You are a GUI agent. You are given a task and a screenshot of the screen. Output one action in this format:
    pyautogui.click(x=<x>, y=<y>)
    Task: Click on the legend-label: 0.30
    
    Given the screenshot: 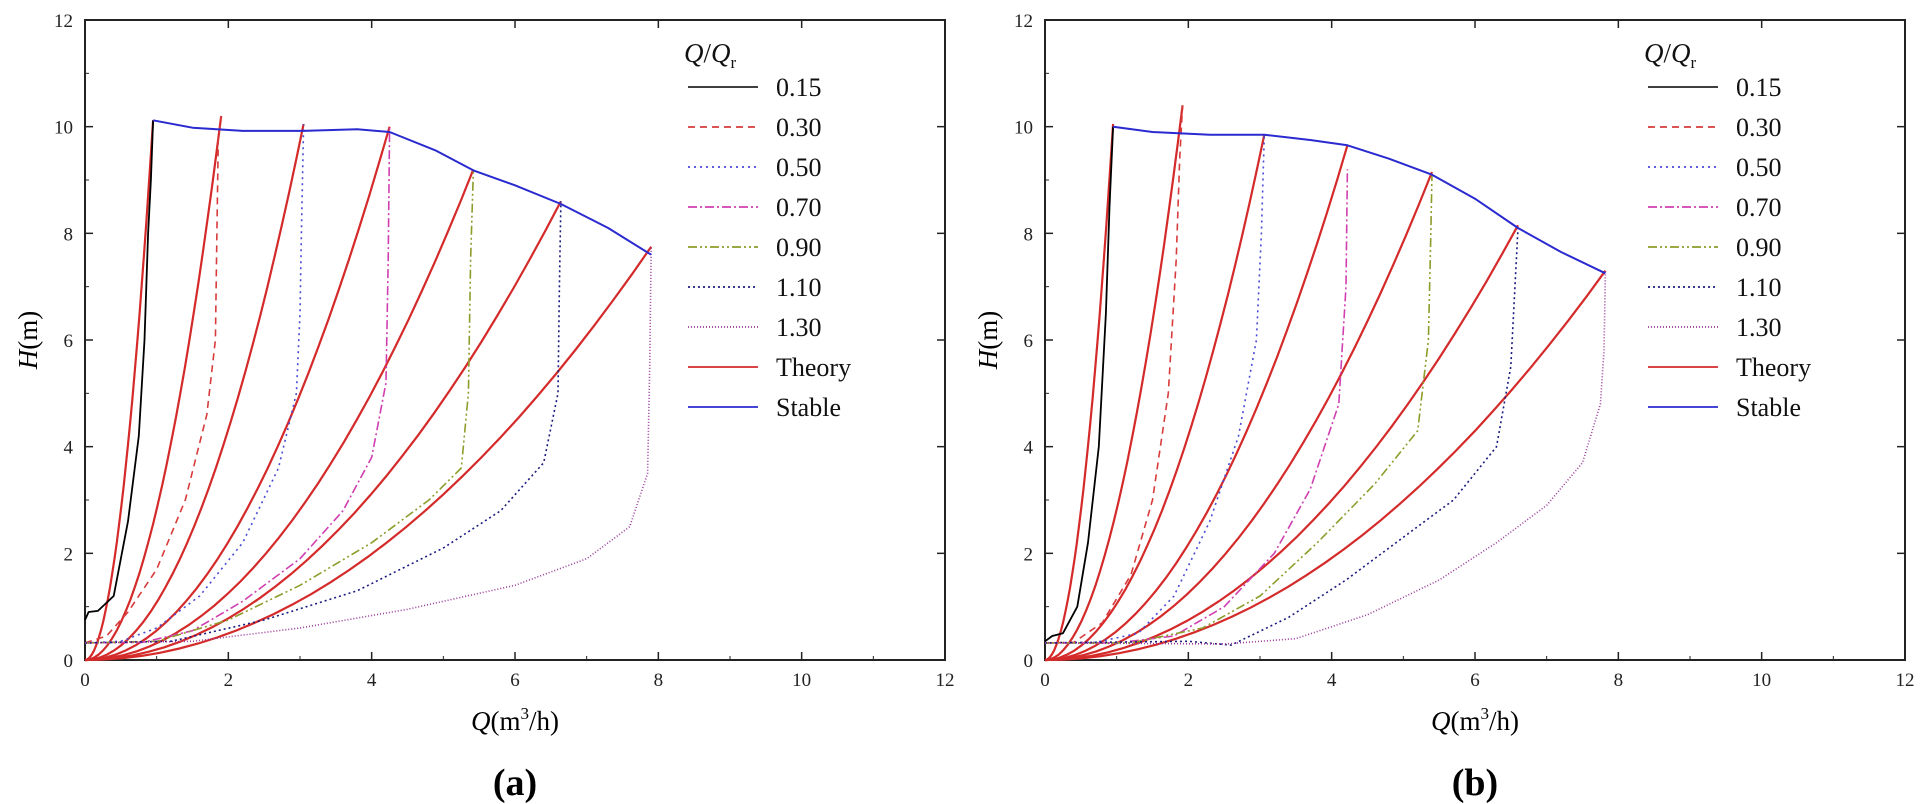 What is the action you would take?
    pyautogui.click(x=1759, y=127)
    